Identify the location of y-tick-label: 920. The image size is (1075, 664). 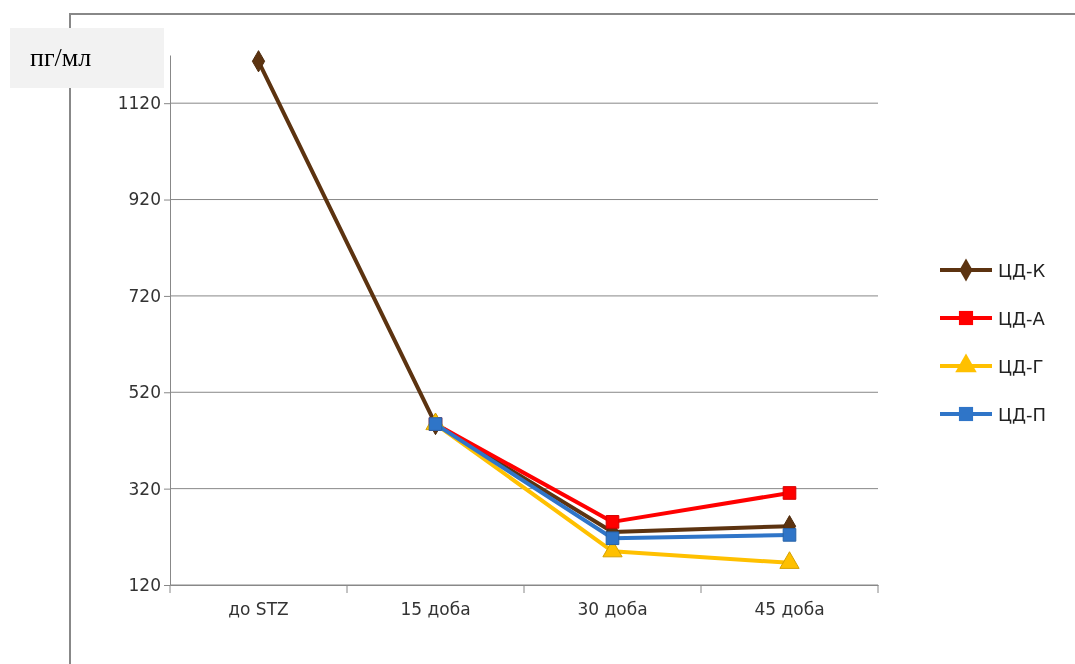
(144, 199).